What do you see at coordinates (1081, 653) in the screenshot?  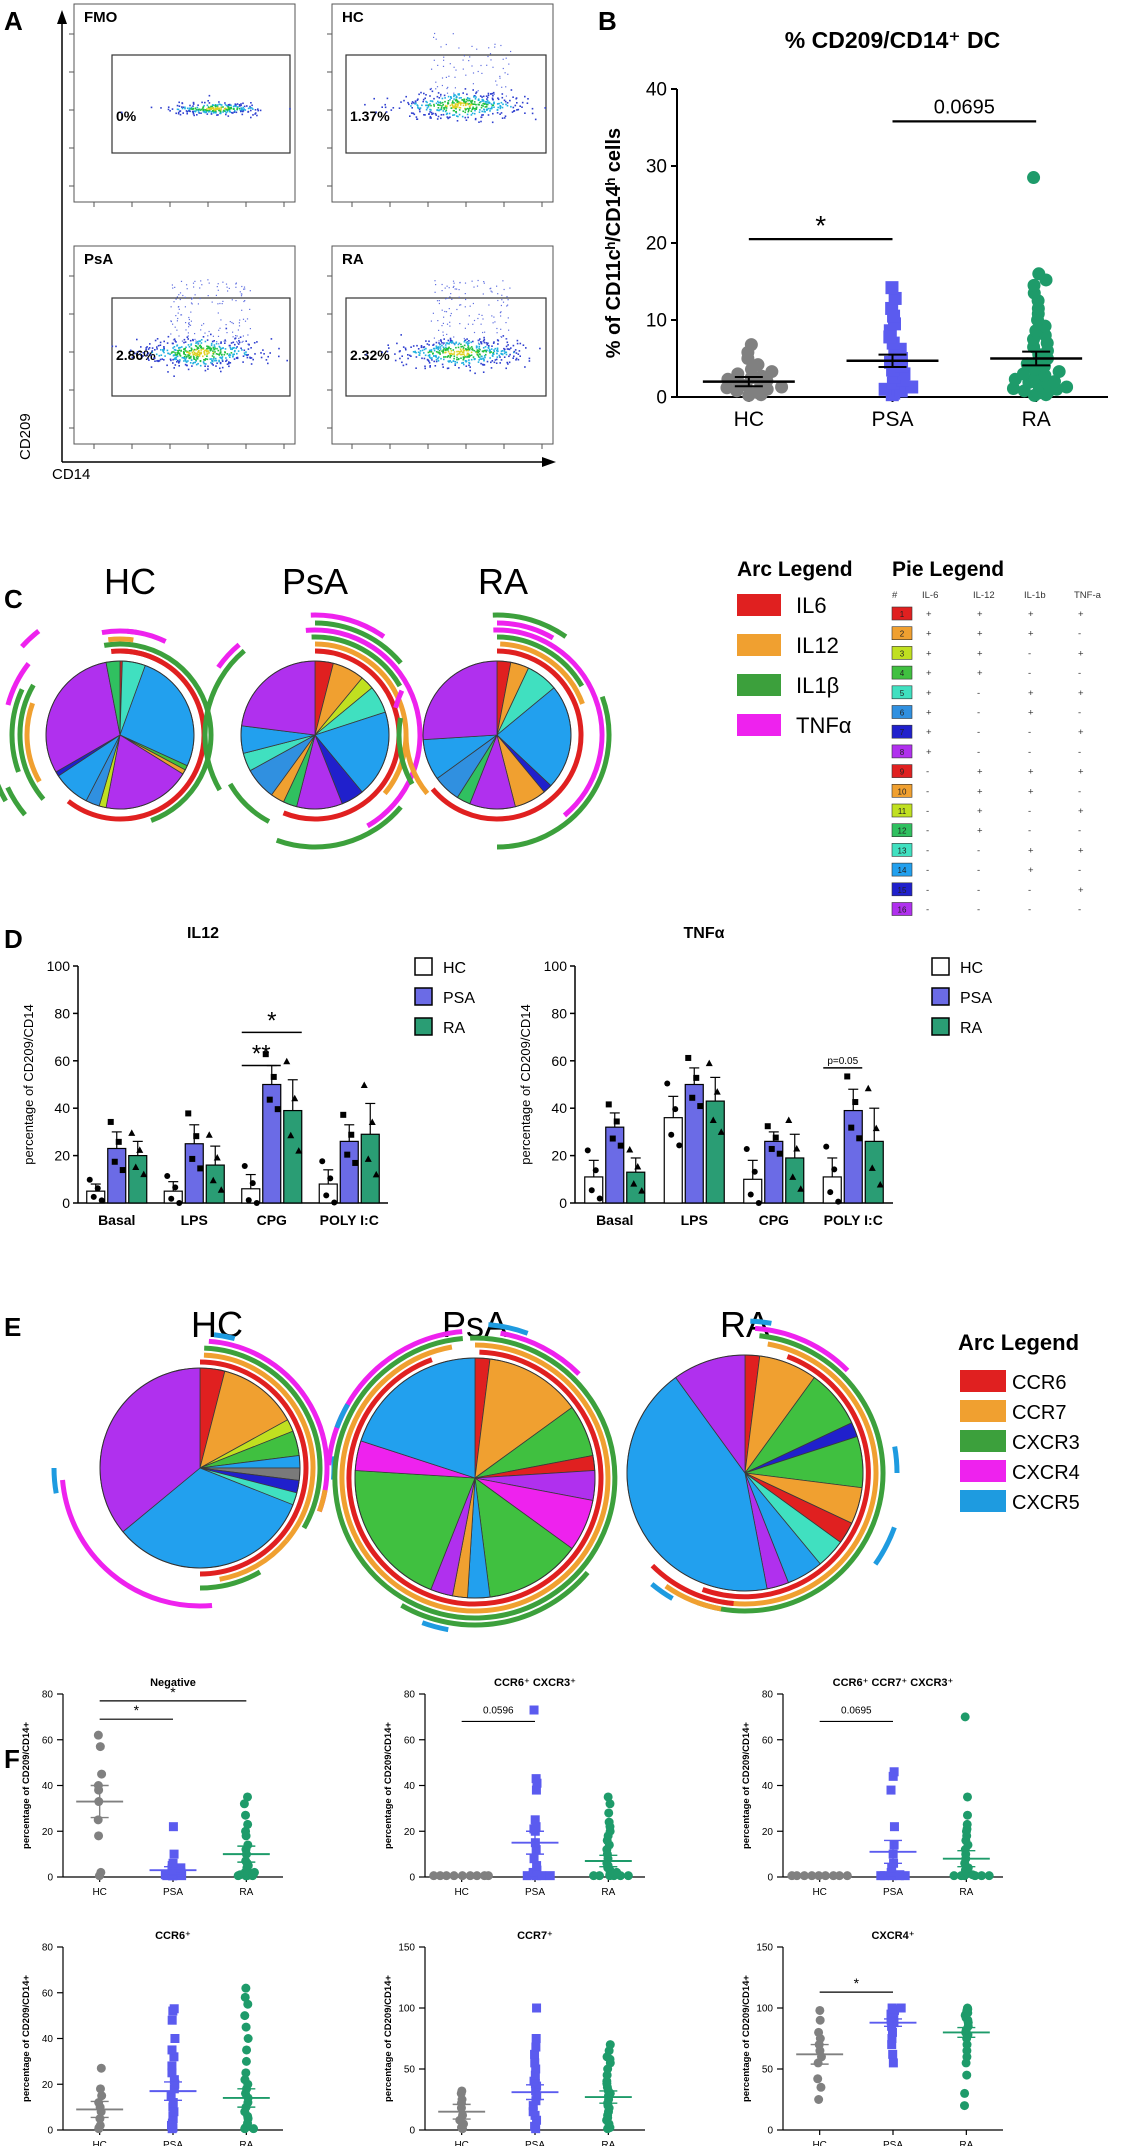 I see `pie-legend-value: +` at bounding box center [1081, 653].